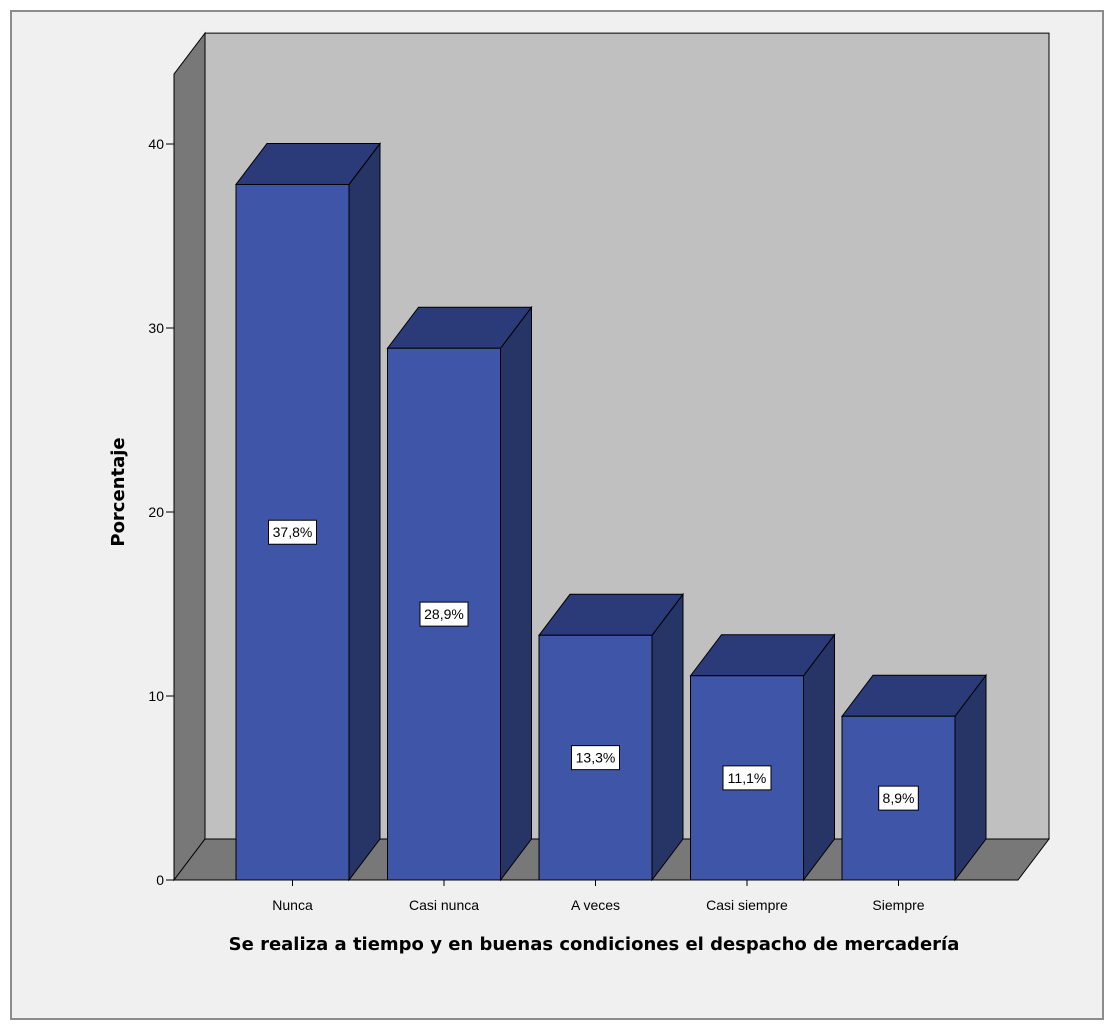 The image size is (1104, 1028). I want to click on data-label: 11,1%, so click(747, 778).